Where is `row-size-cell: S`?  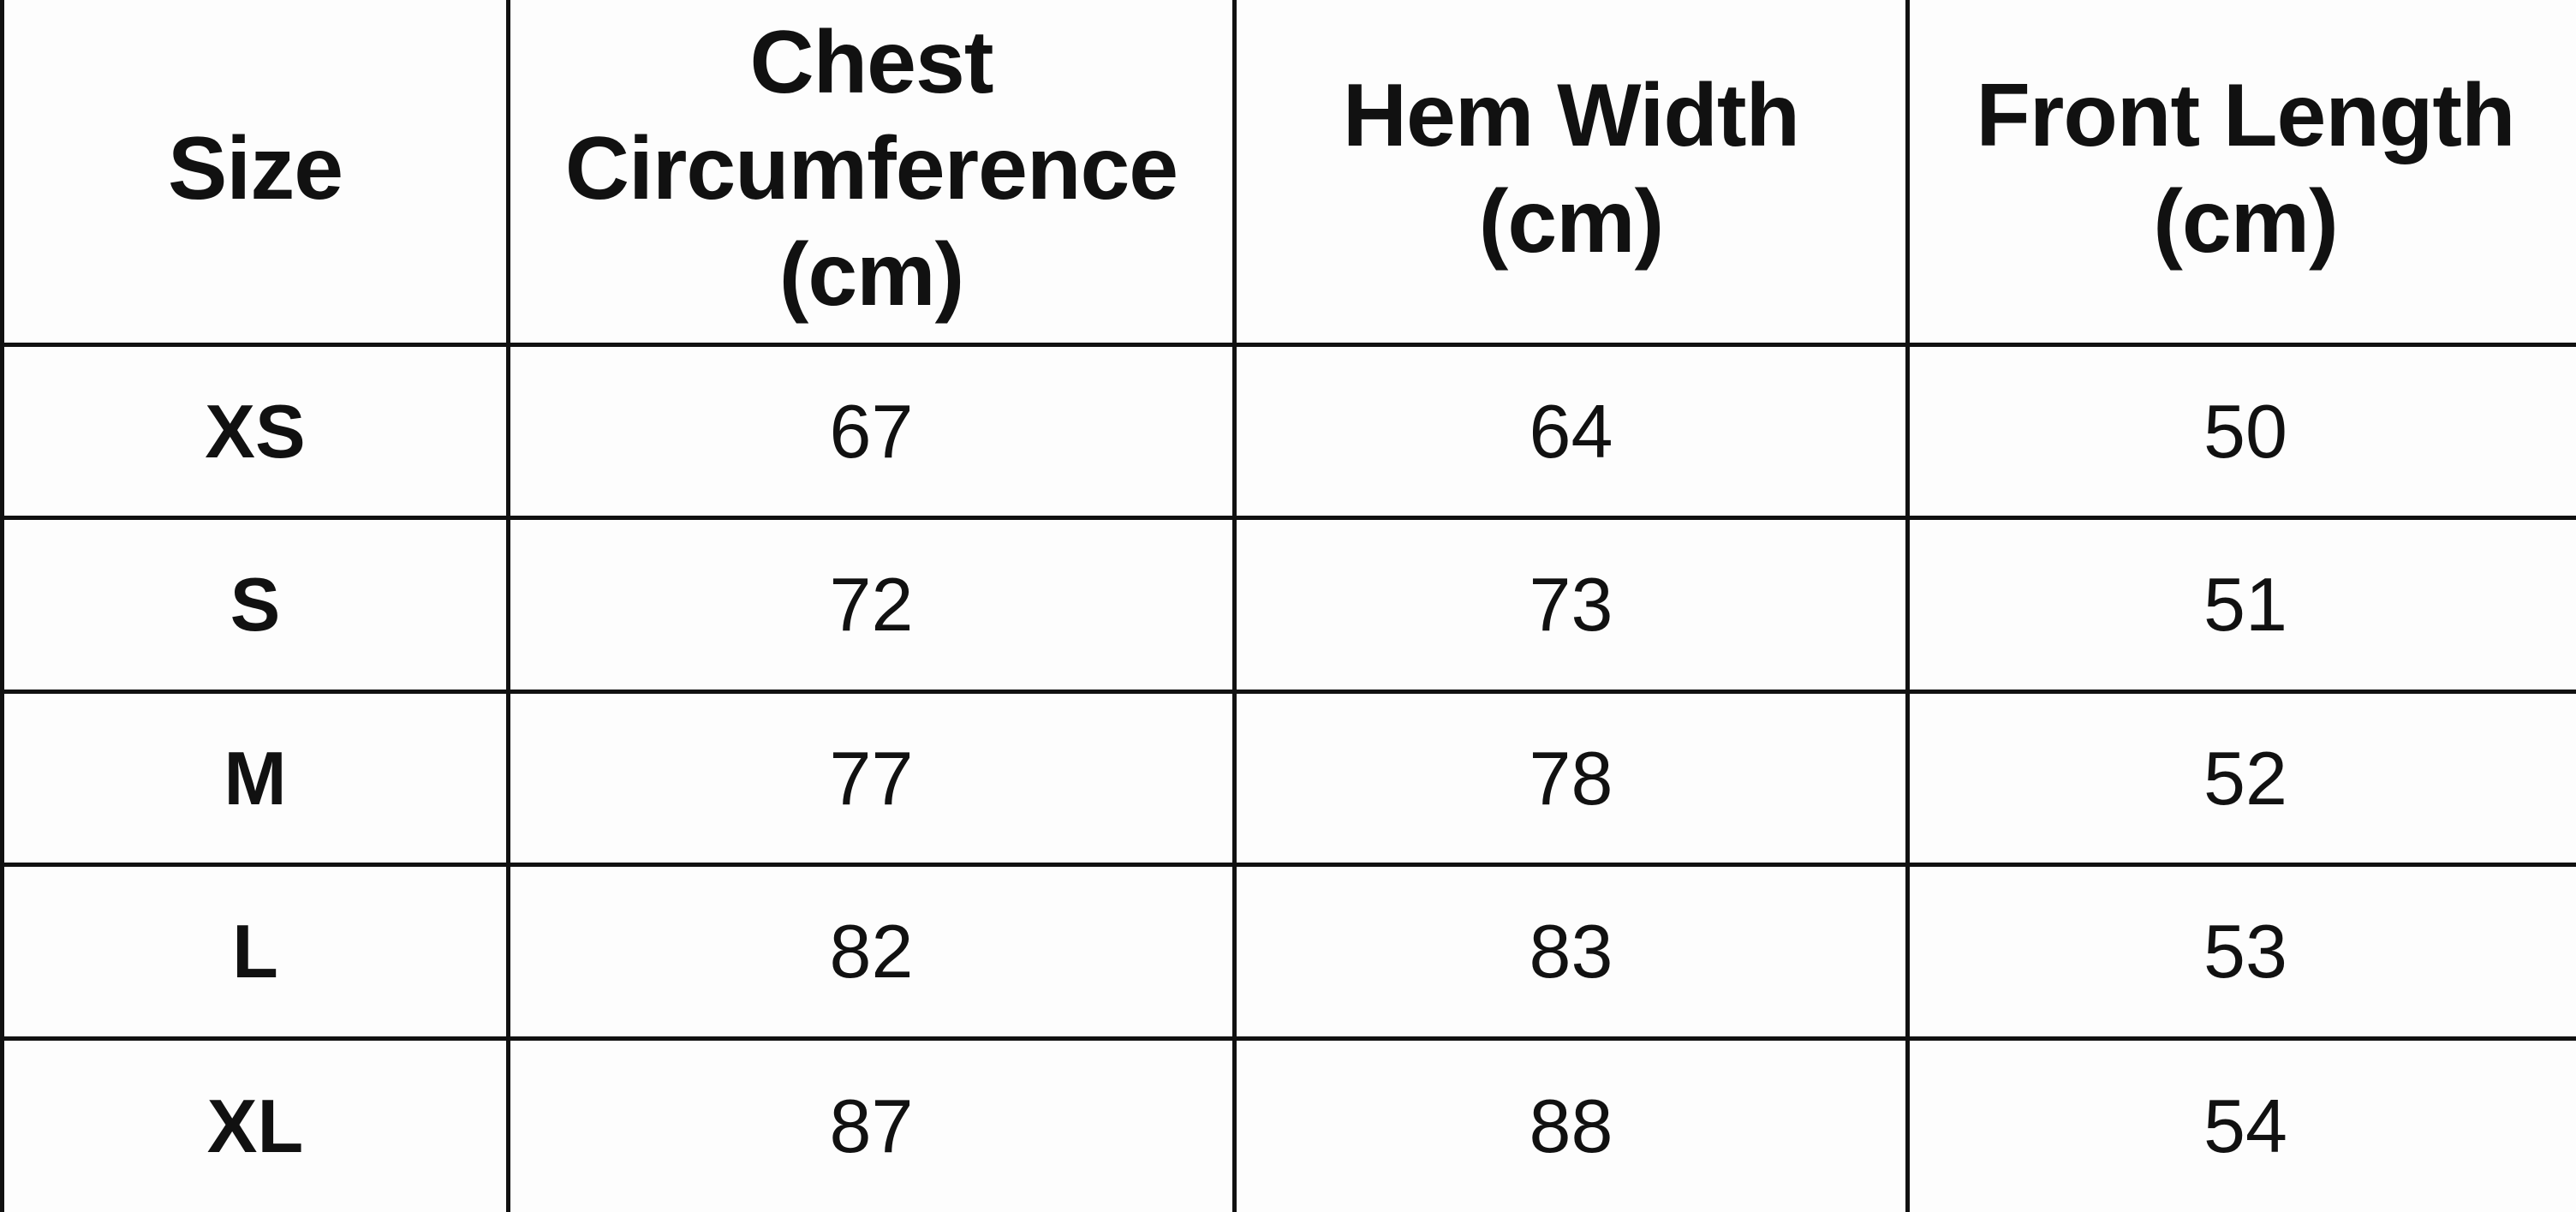
row-size-cell: S is located at coordinates (253, 607).